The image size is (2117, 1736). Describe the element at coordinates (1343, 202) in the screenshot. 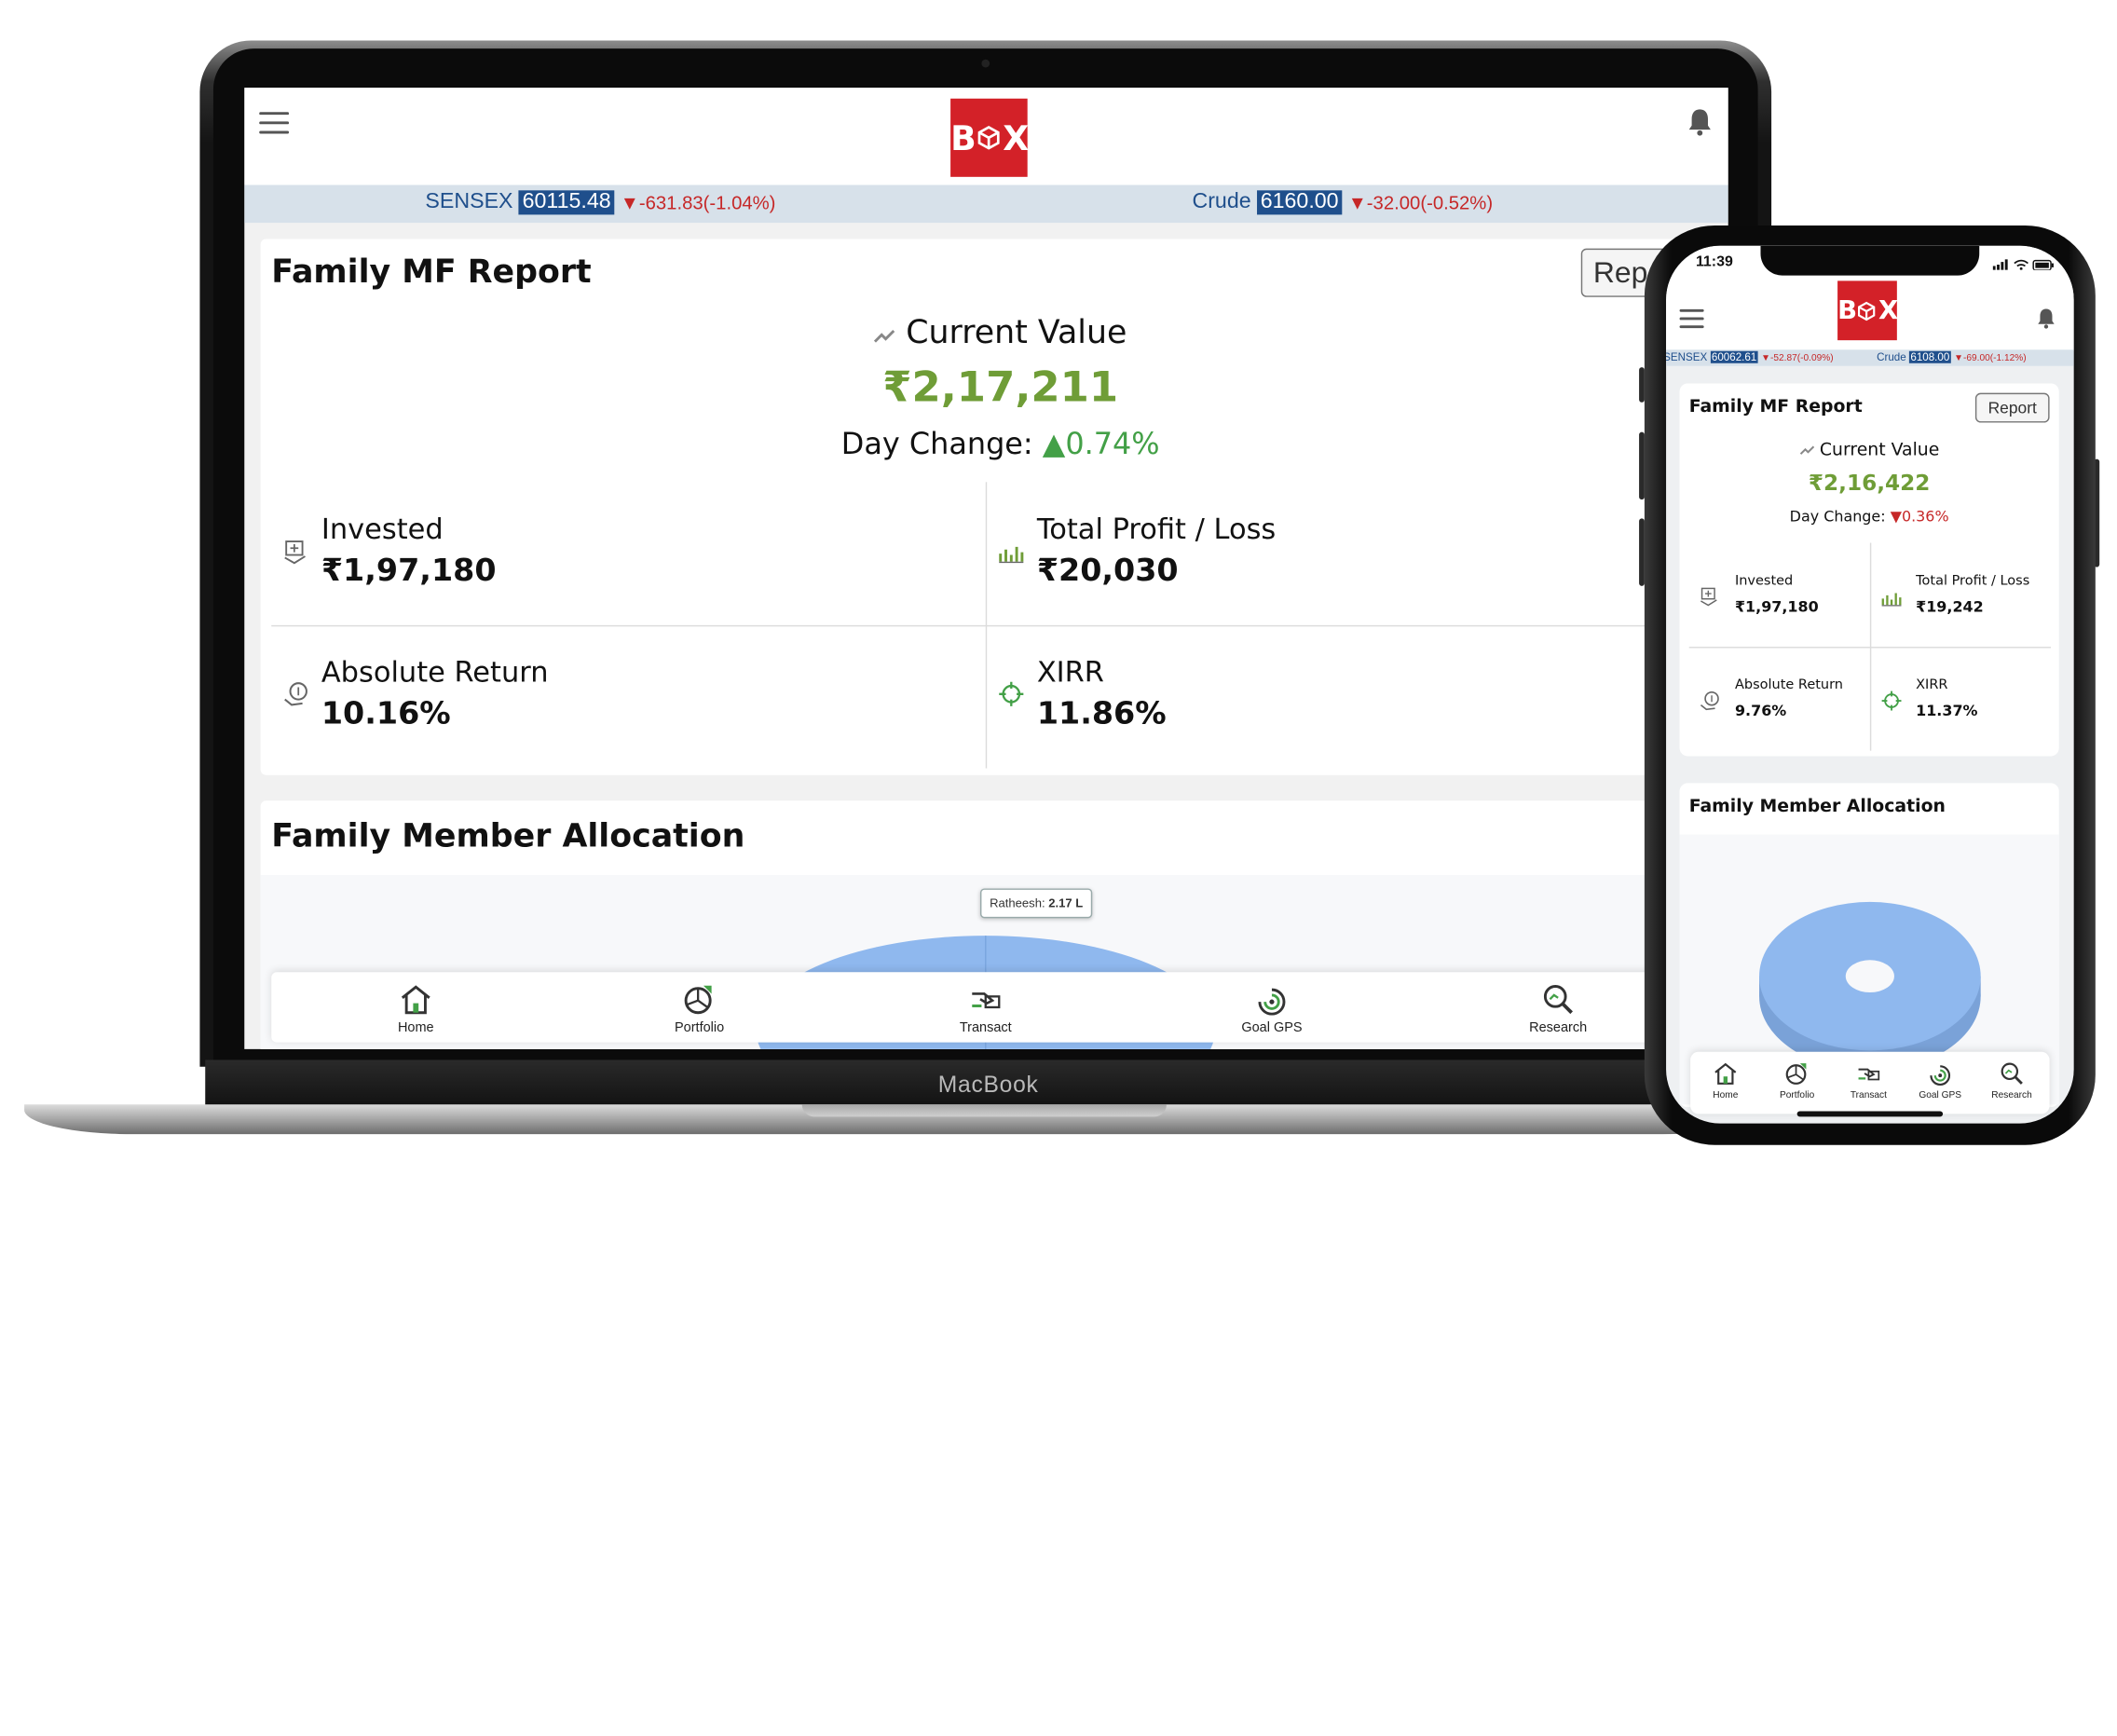

I see `ticker-crude: Crude 6160.00 ▼-32.00(-0.52%)` at that location.